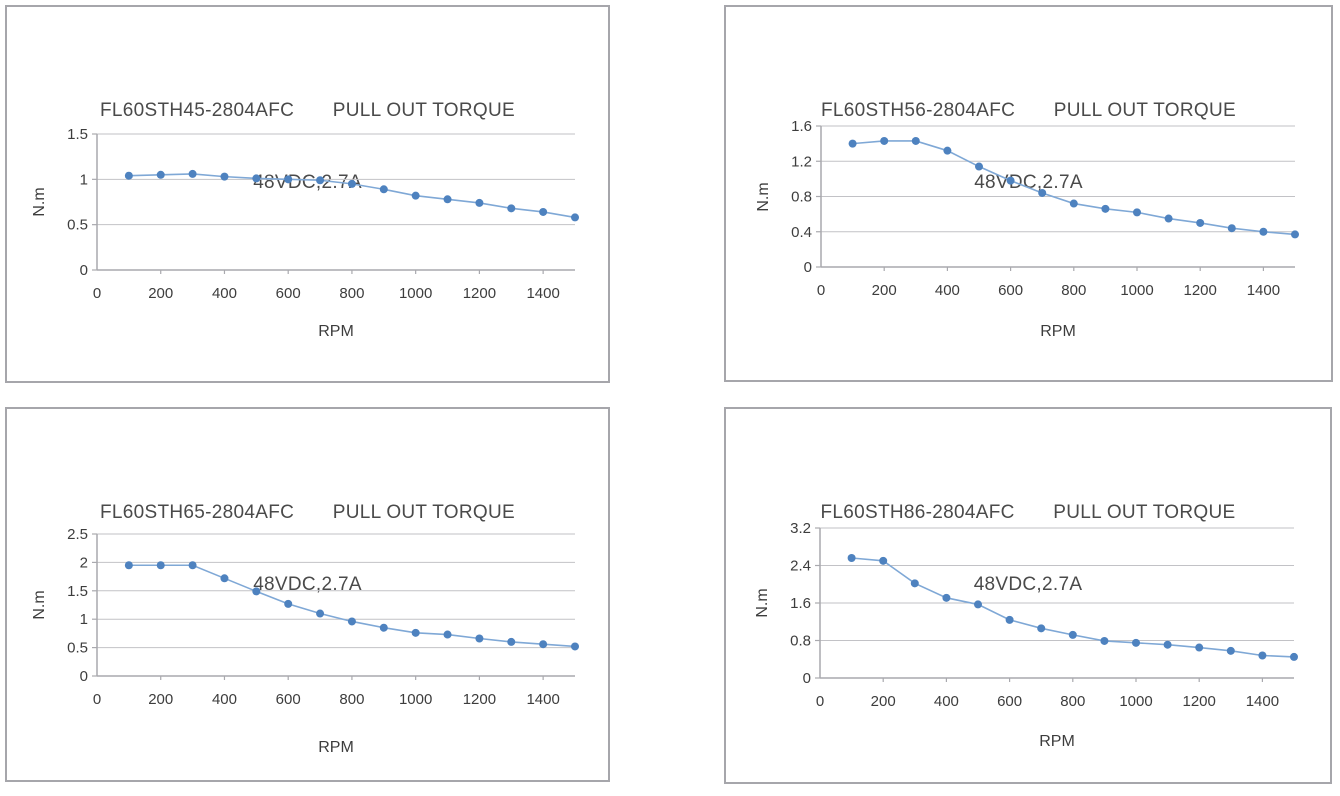 The image size is (1340, 796). Describe the element at coordinates (288, 699) in the screenshot. I see `x-tick-label: 600` at that location.